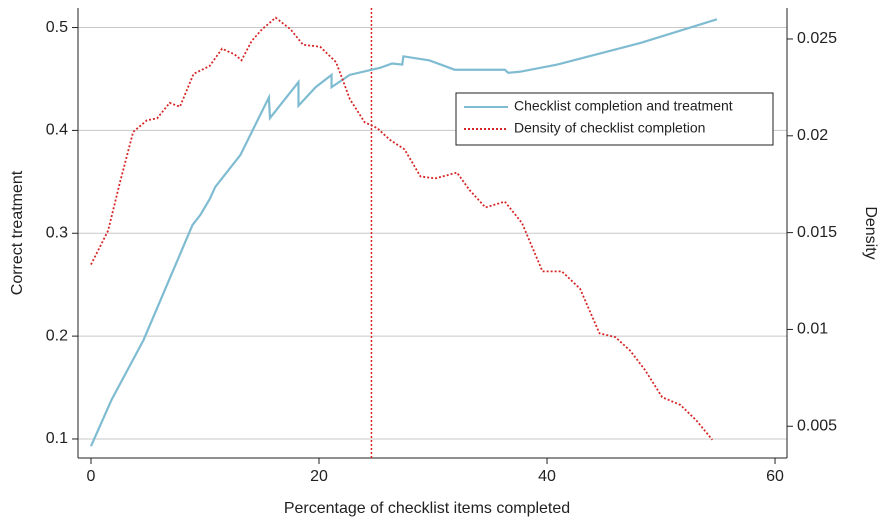 This screenshot has height=521, width=885. What do you see at coordinates (91, 476) in the screenshot?
I see `x-tick-label: 0` at bounding box center [91, 476].